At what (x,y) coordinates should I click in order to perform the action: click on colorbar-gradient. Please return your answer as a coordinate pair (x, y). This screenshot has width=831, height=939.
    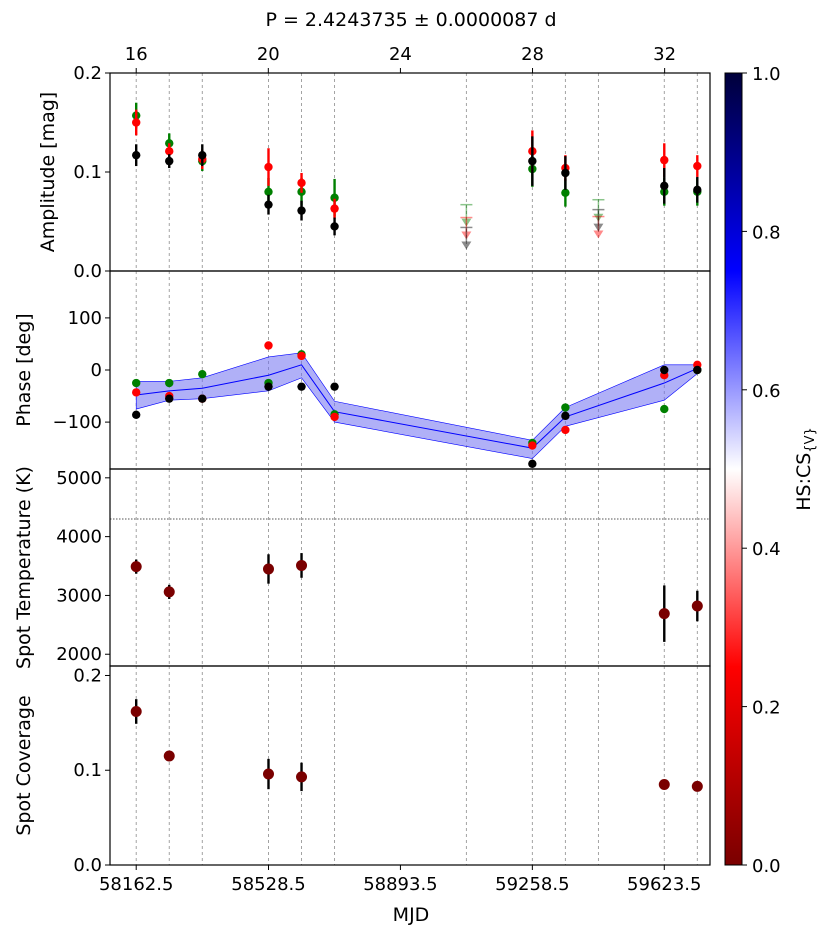
    Looking at the image, I should click on (733, 469).